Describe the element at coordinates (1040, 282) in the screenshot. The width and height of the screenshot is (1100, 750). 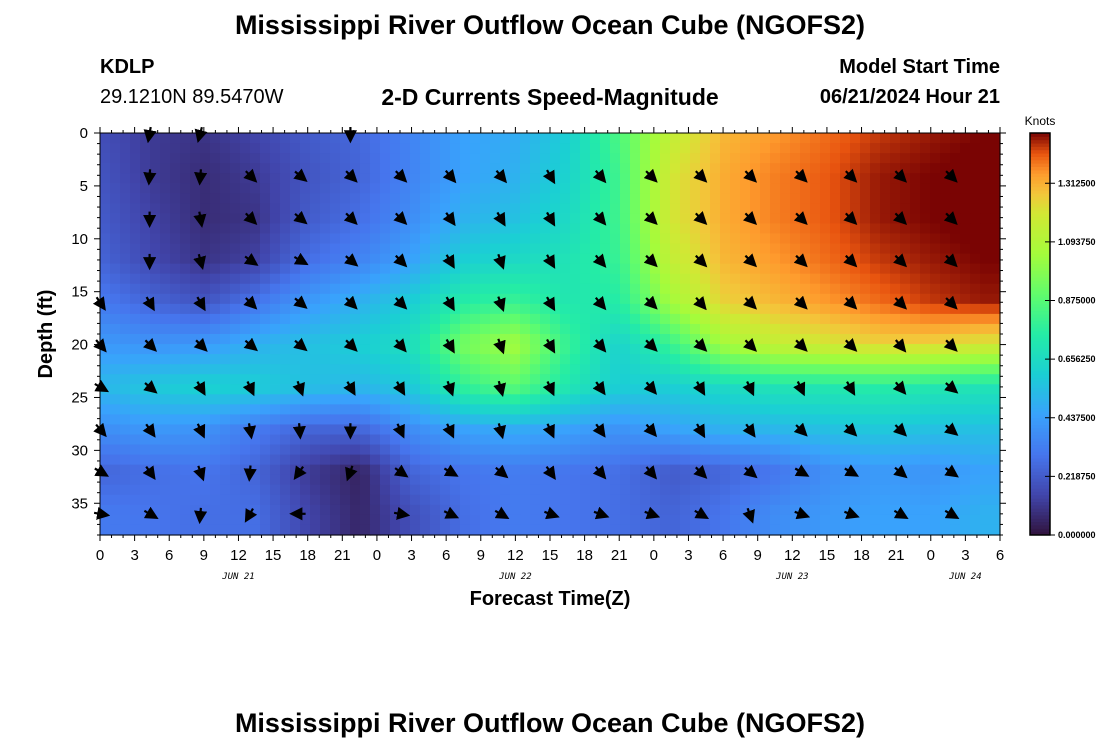
I see `colorbar-segment` at that location.